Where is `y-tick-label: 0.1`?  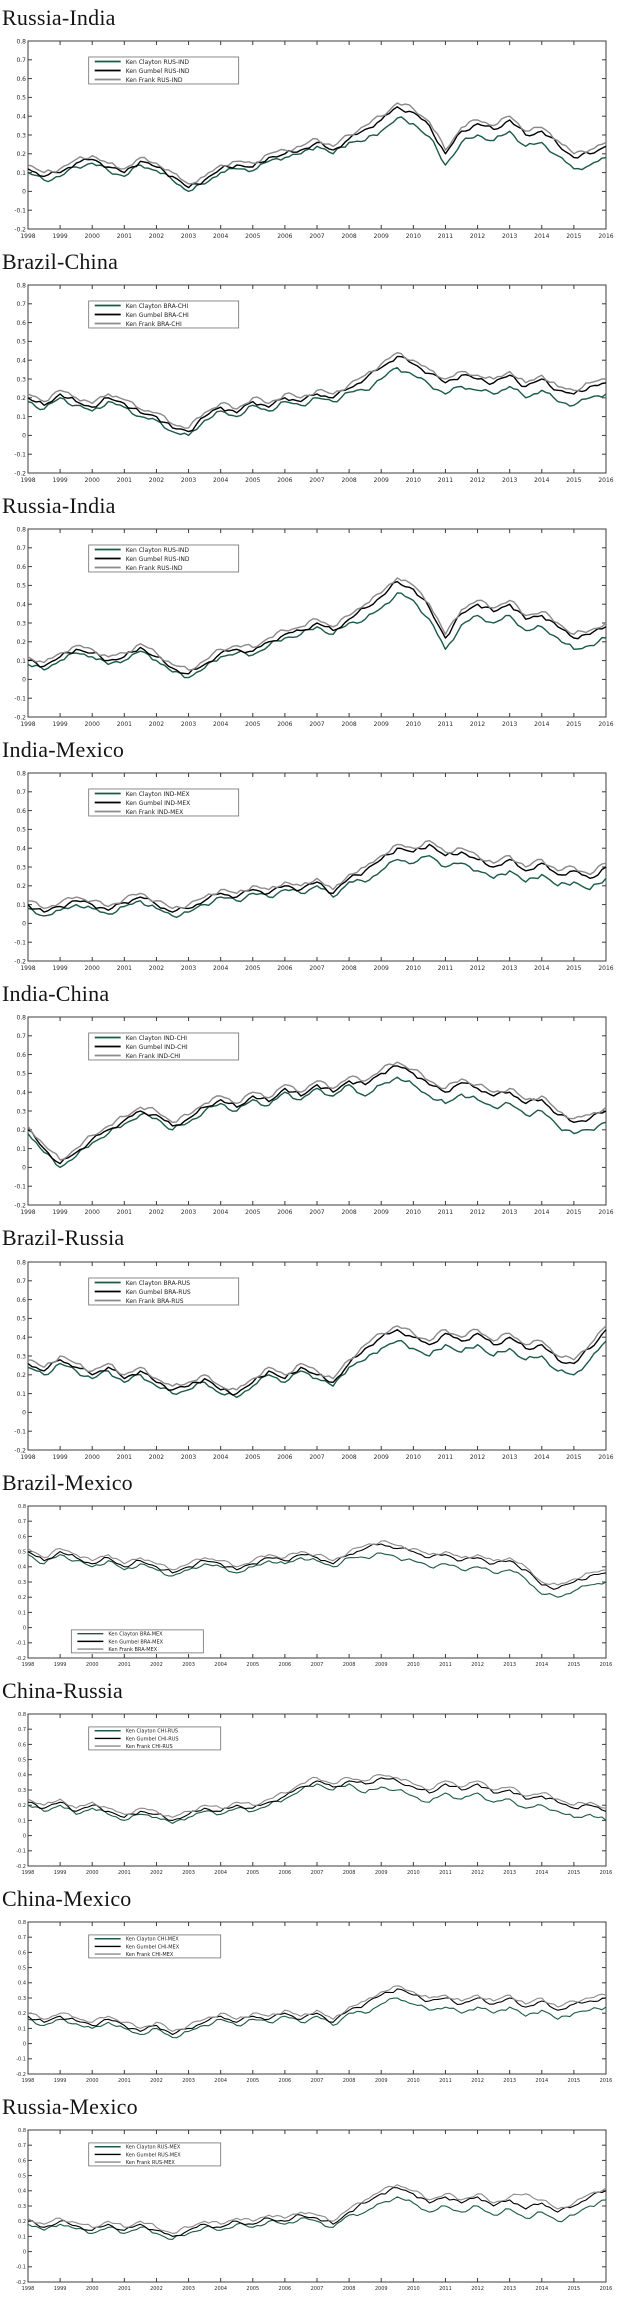
y-tick-label: 0.1 is located at coordinates (21, 905).